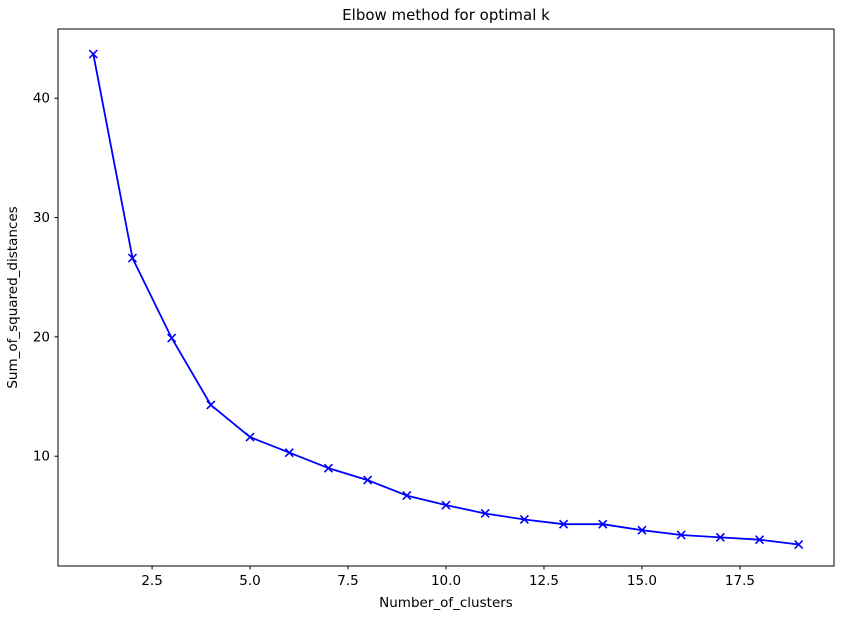 The width and height of the screenshot is (842, 622). I want to click on x-tick-label: 12.5, so click(544, 581).